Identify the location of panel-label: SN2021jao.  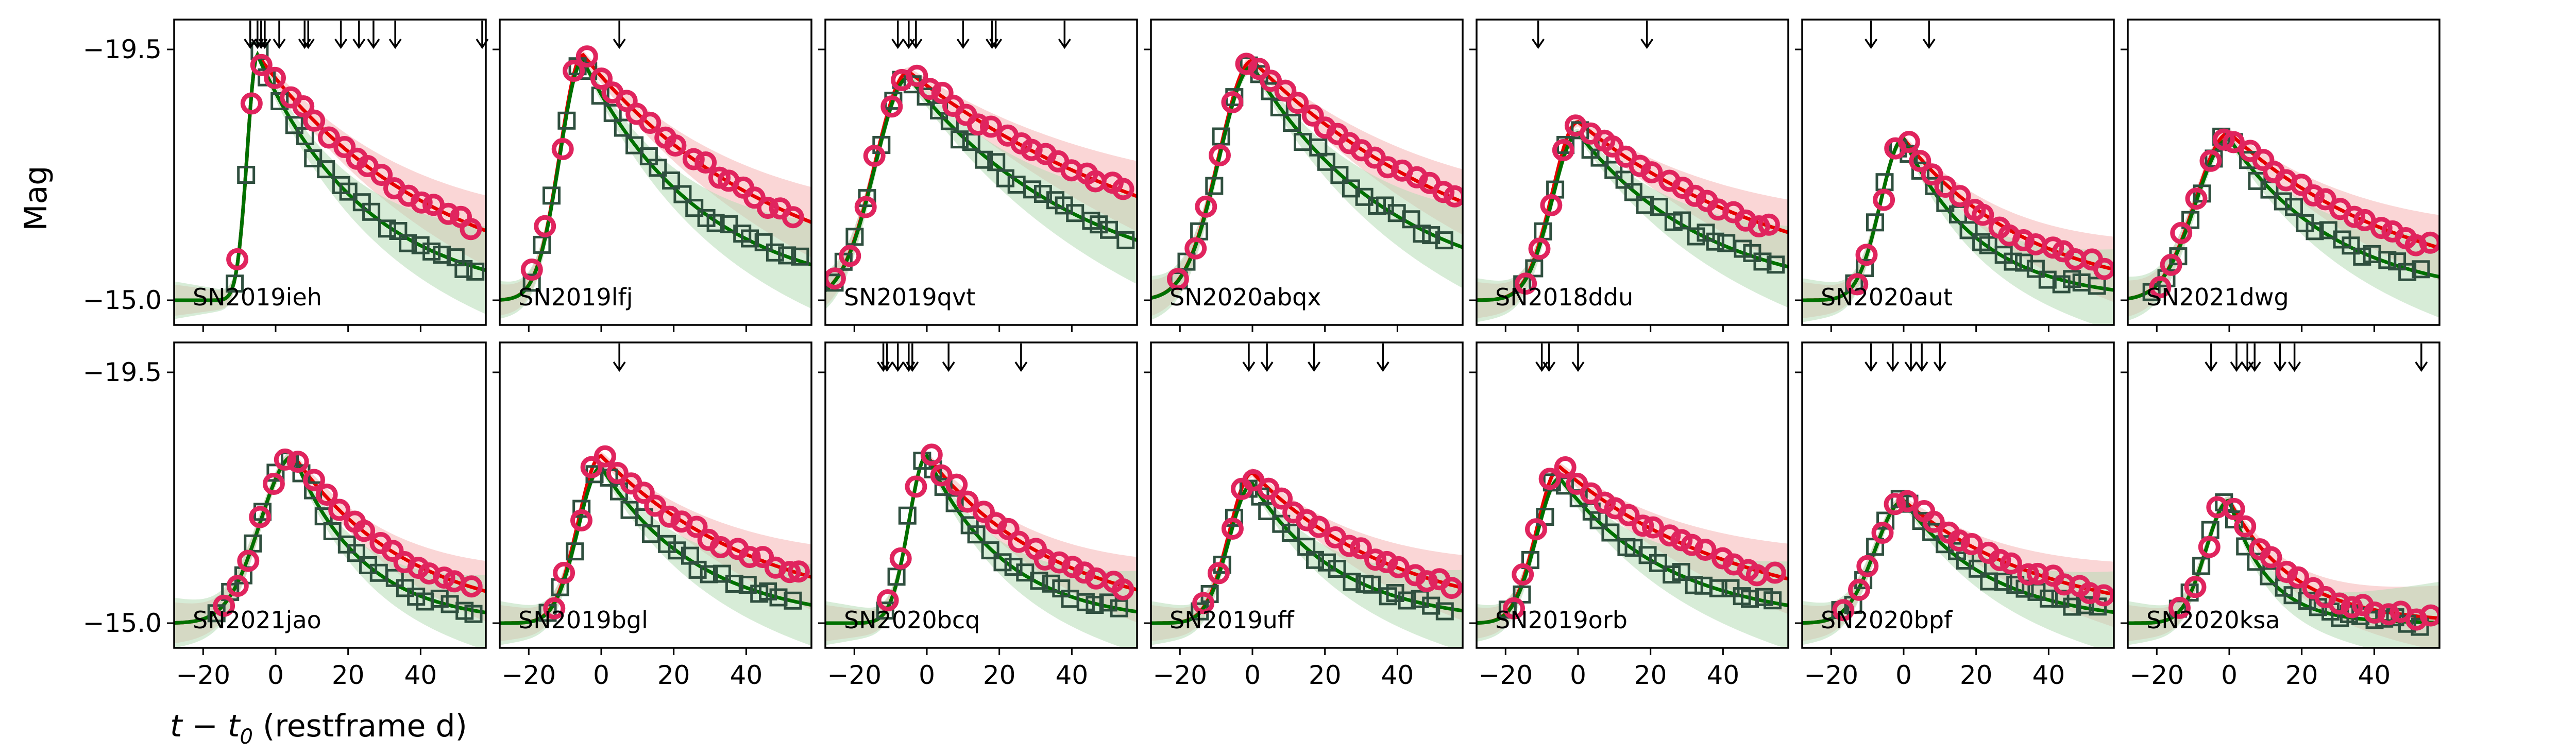
(257, 620).